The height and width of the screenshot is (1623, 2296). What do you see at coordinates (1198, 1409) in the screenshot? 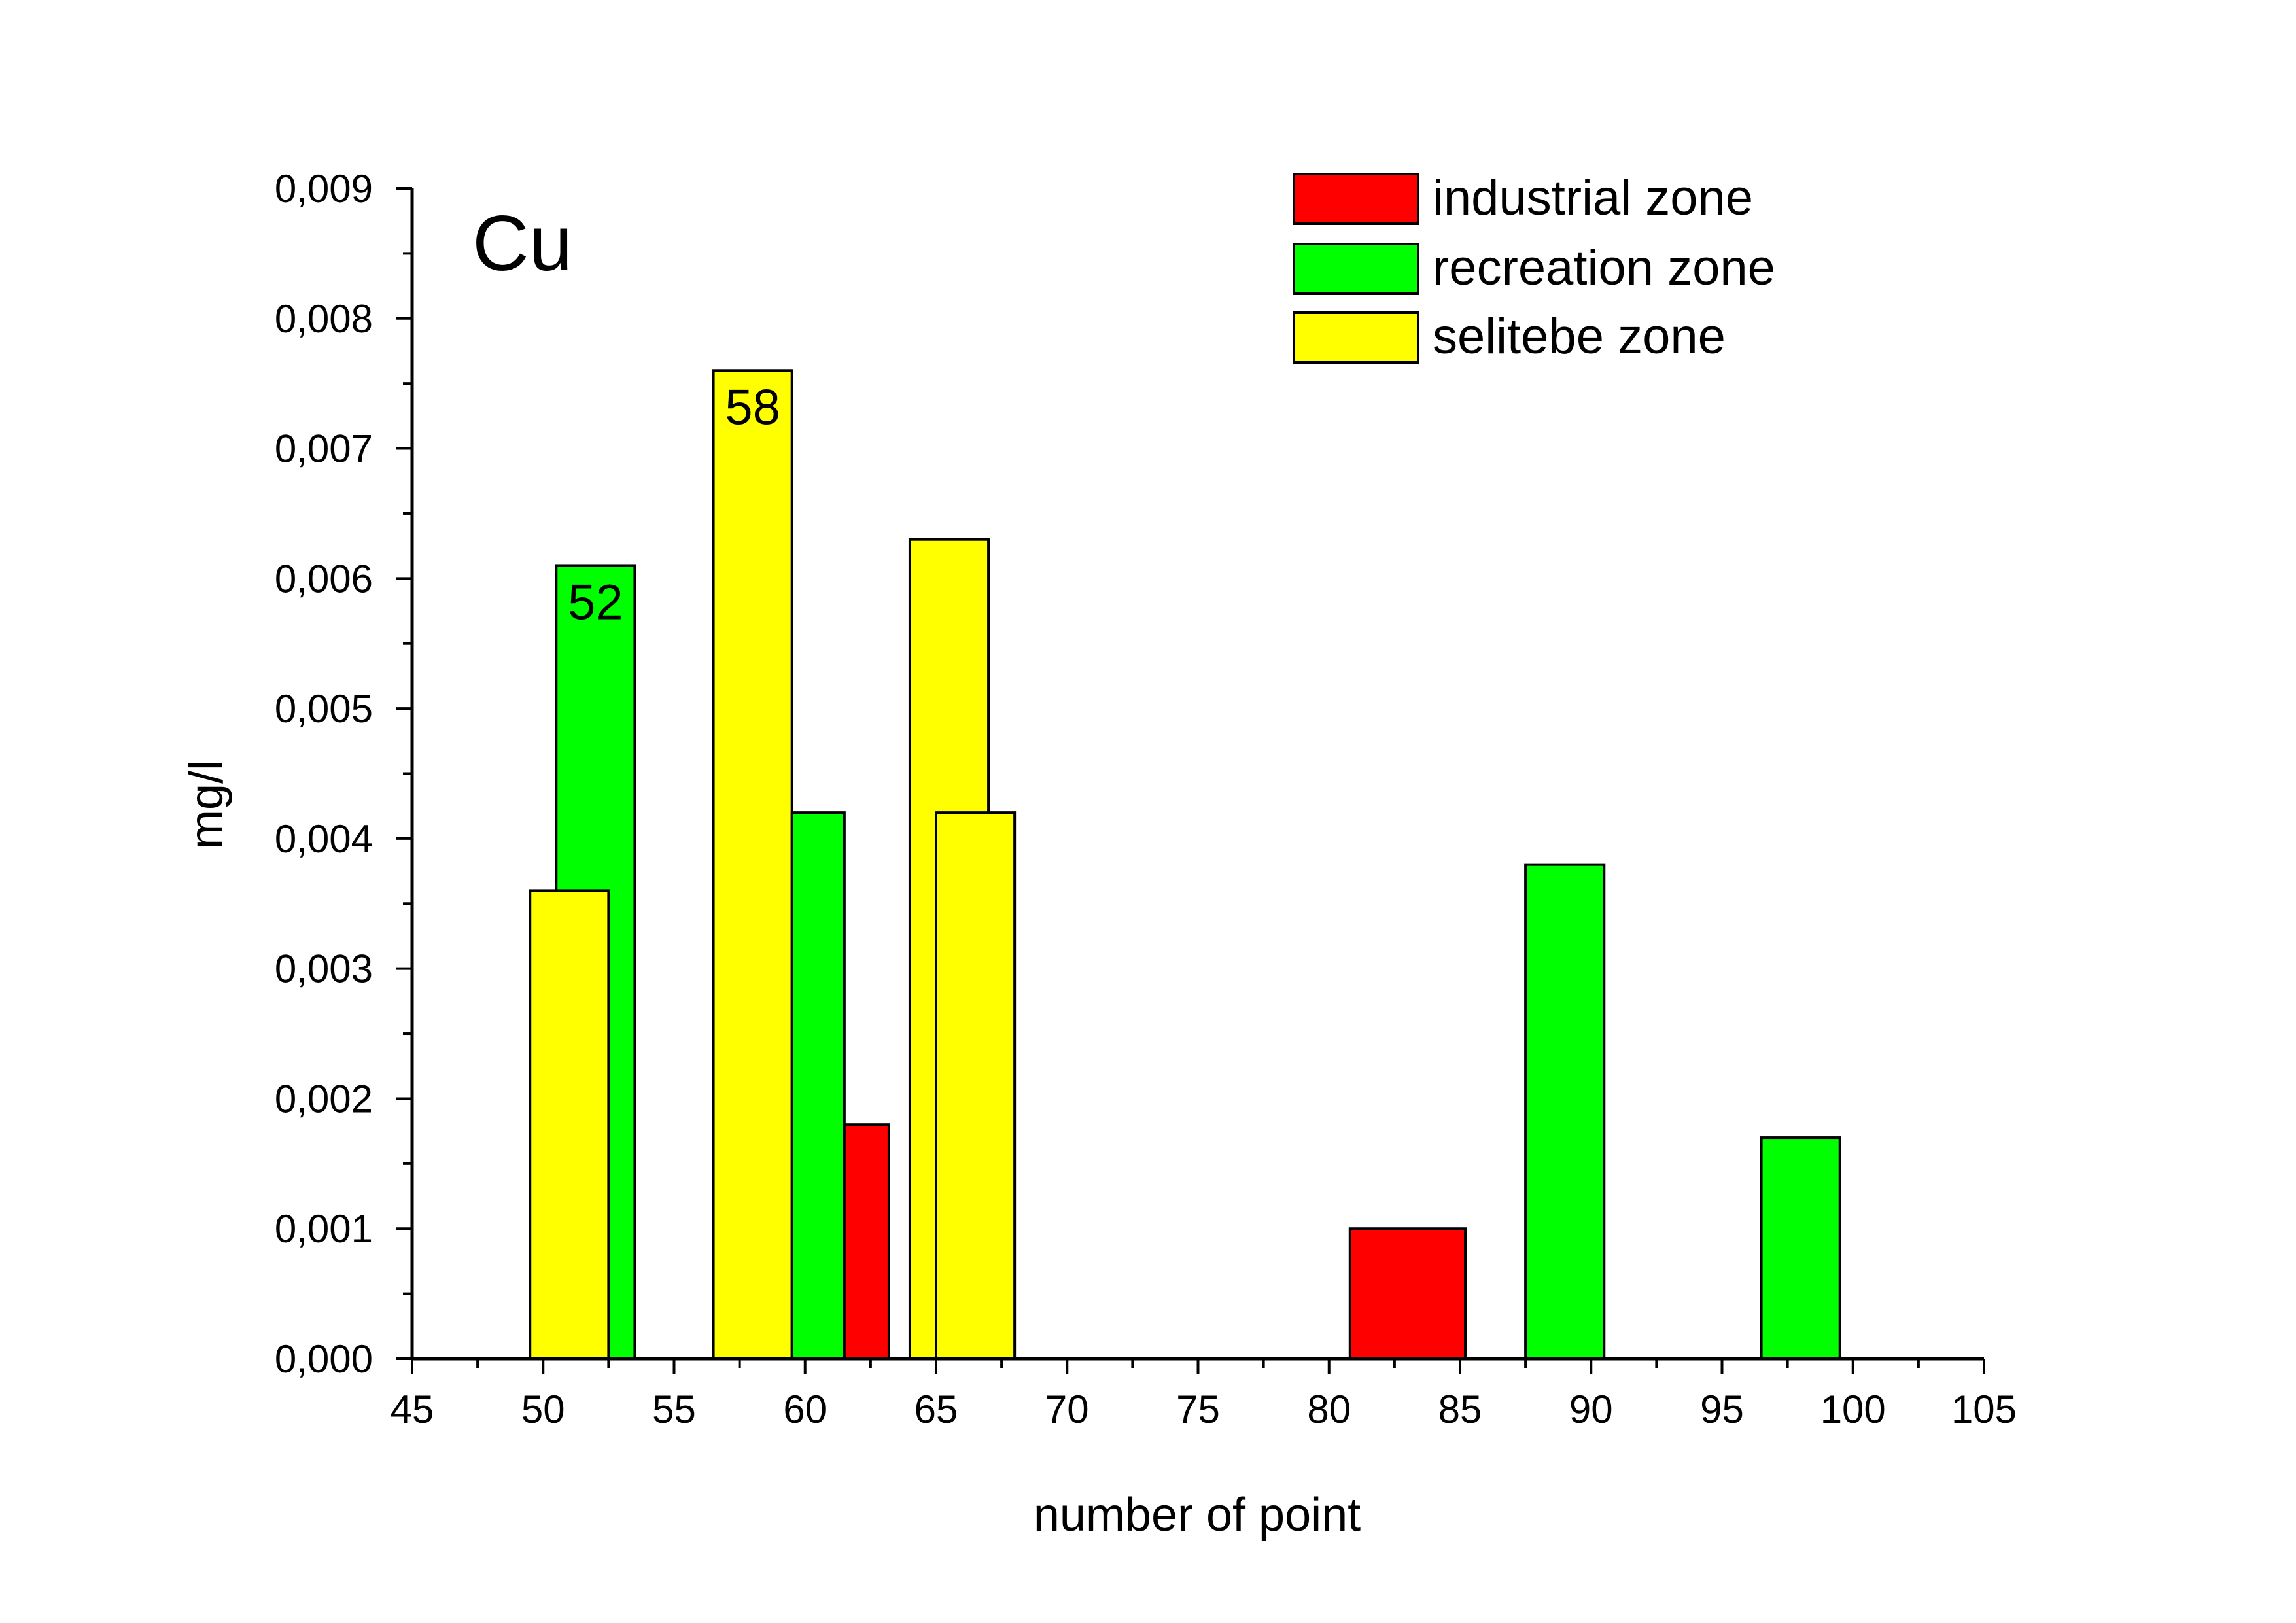
I see `x-tick-label: 75` at bounding box center [1198, 1409].